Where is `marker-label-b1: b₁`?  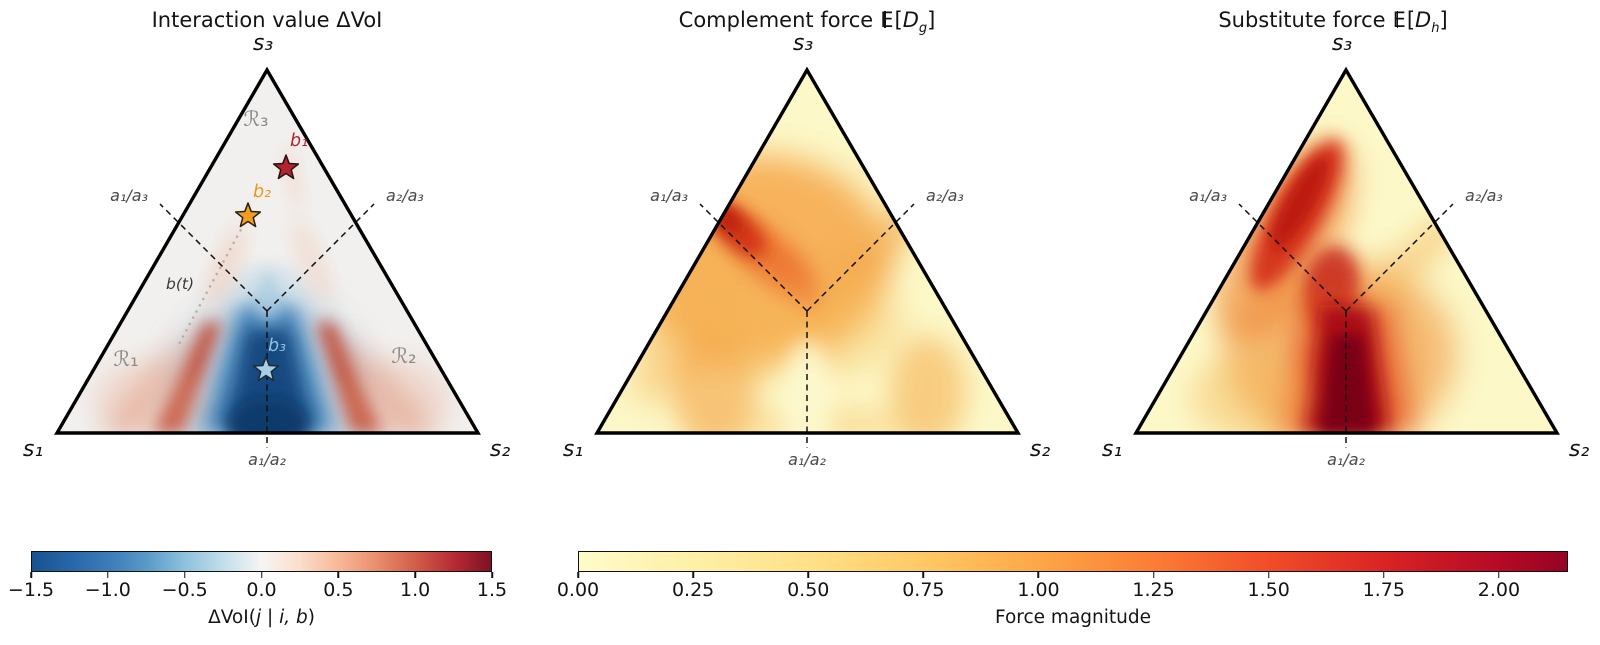 marker-label-b1: b₁ is located at coordinates (299, 141).